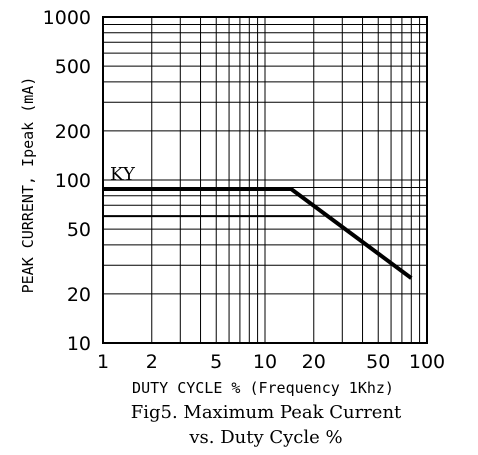  I want to click on y-tick-label: 500, so click(73, 67).